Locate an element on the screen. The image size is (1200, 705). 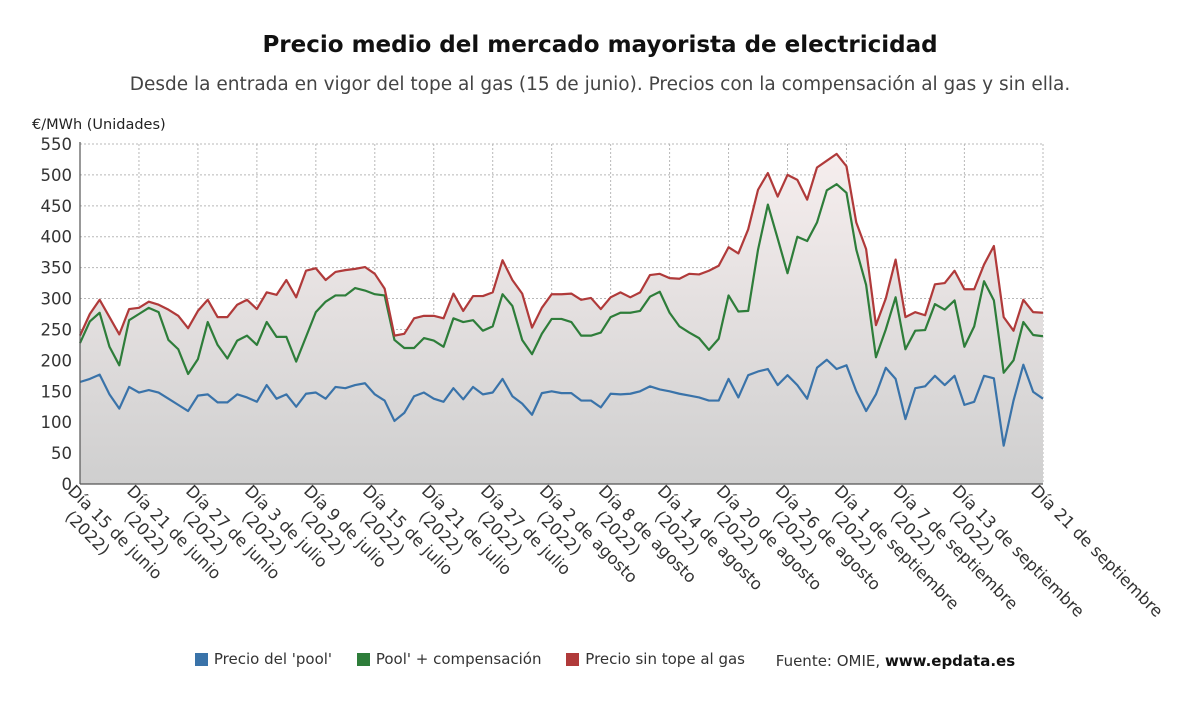
y-tick-label: 350 is located at coordinates (57, 268).